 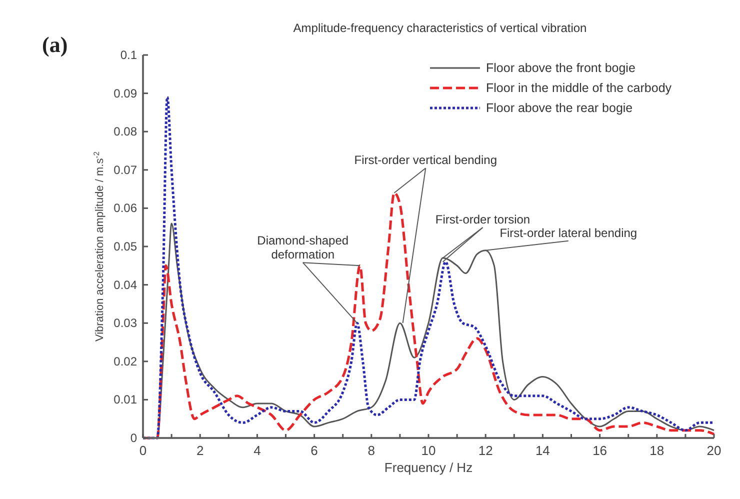 What do you see at coordinates (314, 450) in the screenshot?
I see `x-tick-label: 6` at bounding box center [314, 450].